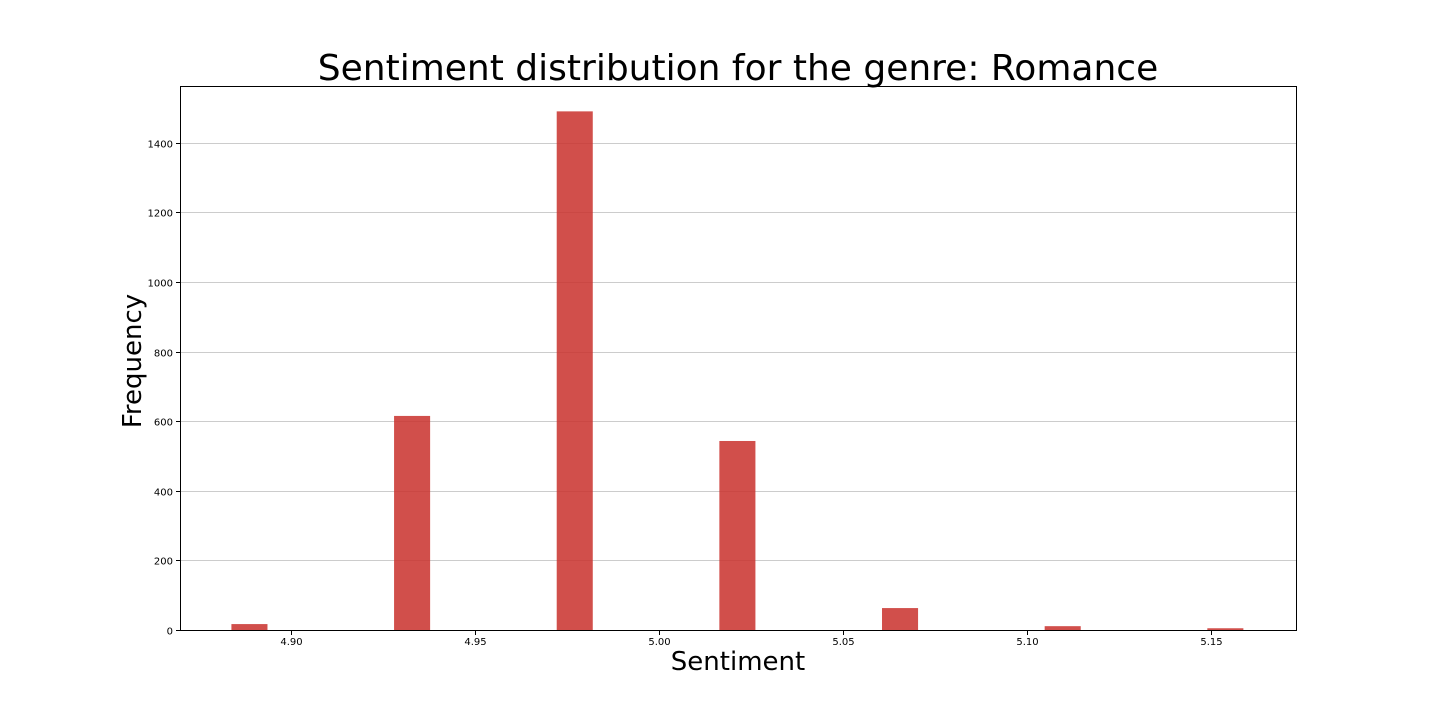 The width and height of the screenshot is (1440, 720). I want to click on x-tick-label: 5.15, so click(1211, 642).